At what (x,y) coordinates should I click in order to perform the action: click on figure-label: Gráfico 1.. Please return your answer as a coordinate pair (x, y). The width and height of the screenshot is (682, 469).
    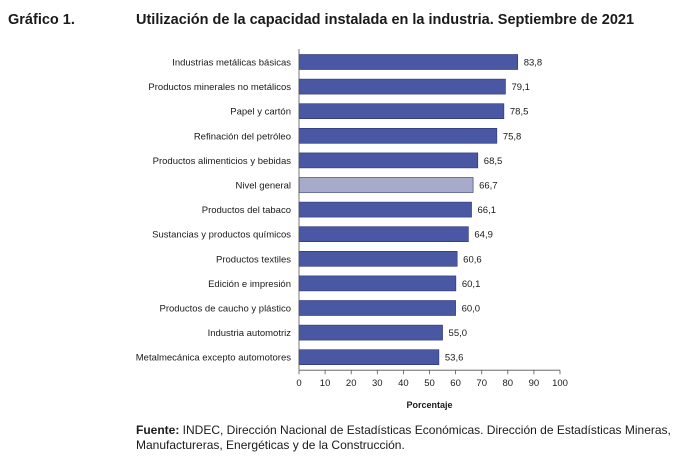
    Looking at the image, I should click on (41, 20).